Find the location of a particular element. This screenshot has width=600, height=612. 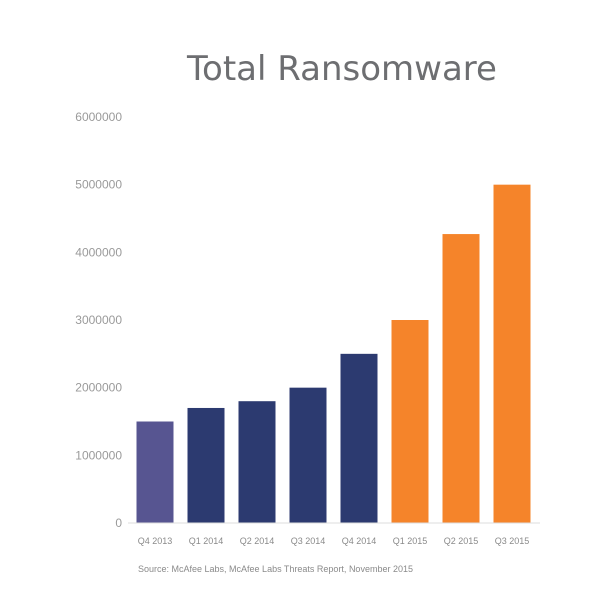

y-tick-label: 6000000 is located at coordinates (98, 117).